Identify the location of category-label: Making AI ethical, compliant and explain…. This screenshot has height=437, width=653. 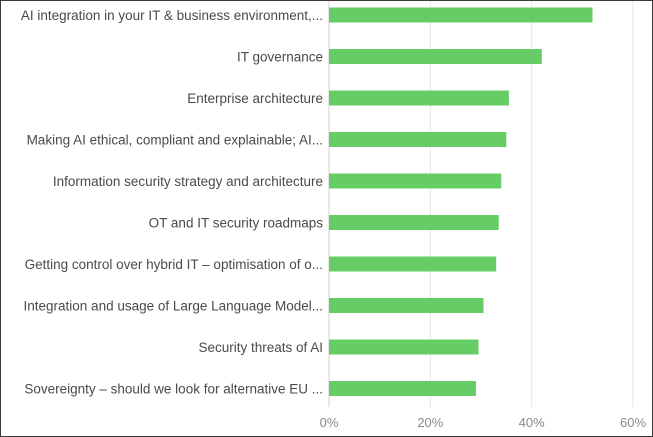
(175, 140).